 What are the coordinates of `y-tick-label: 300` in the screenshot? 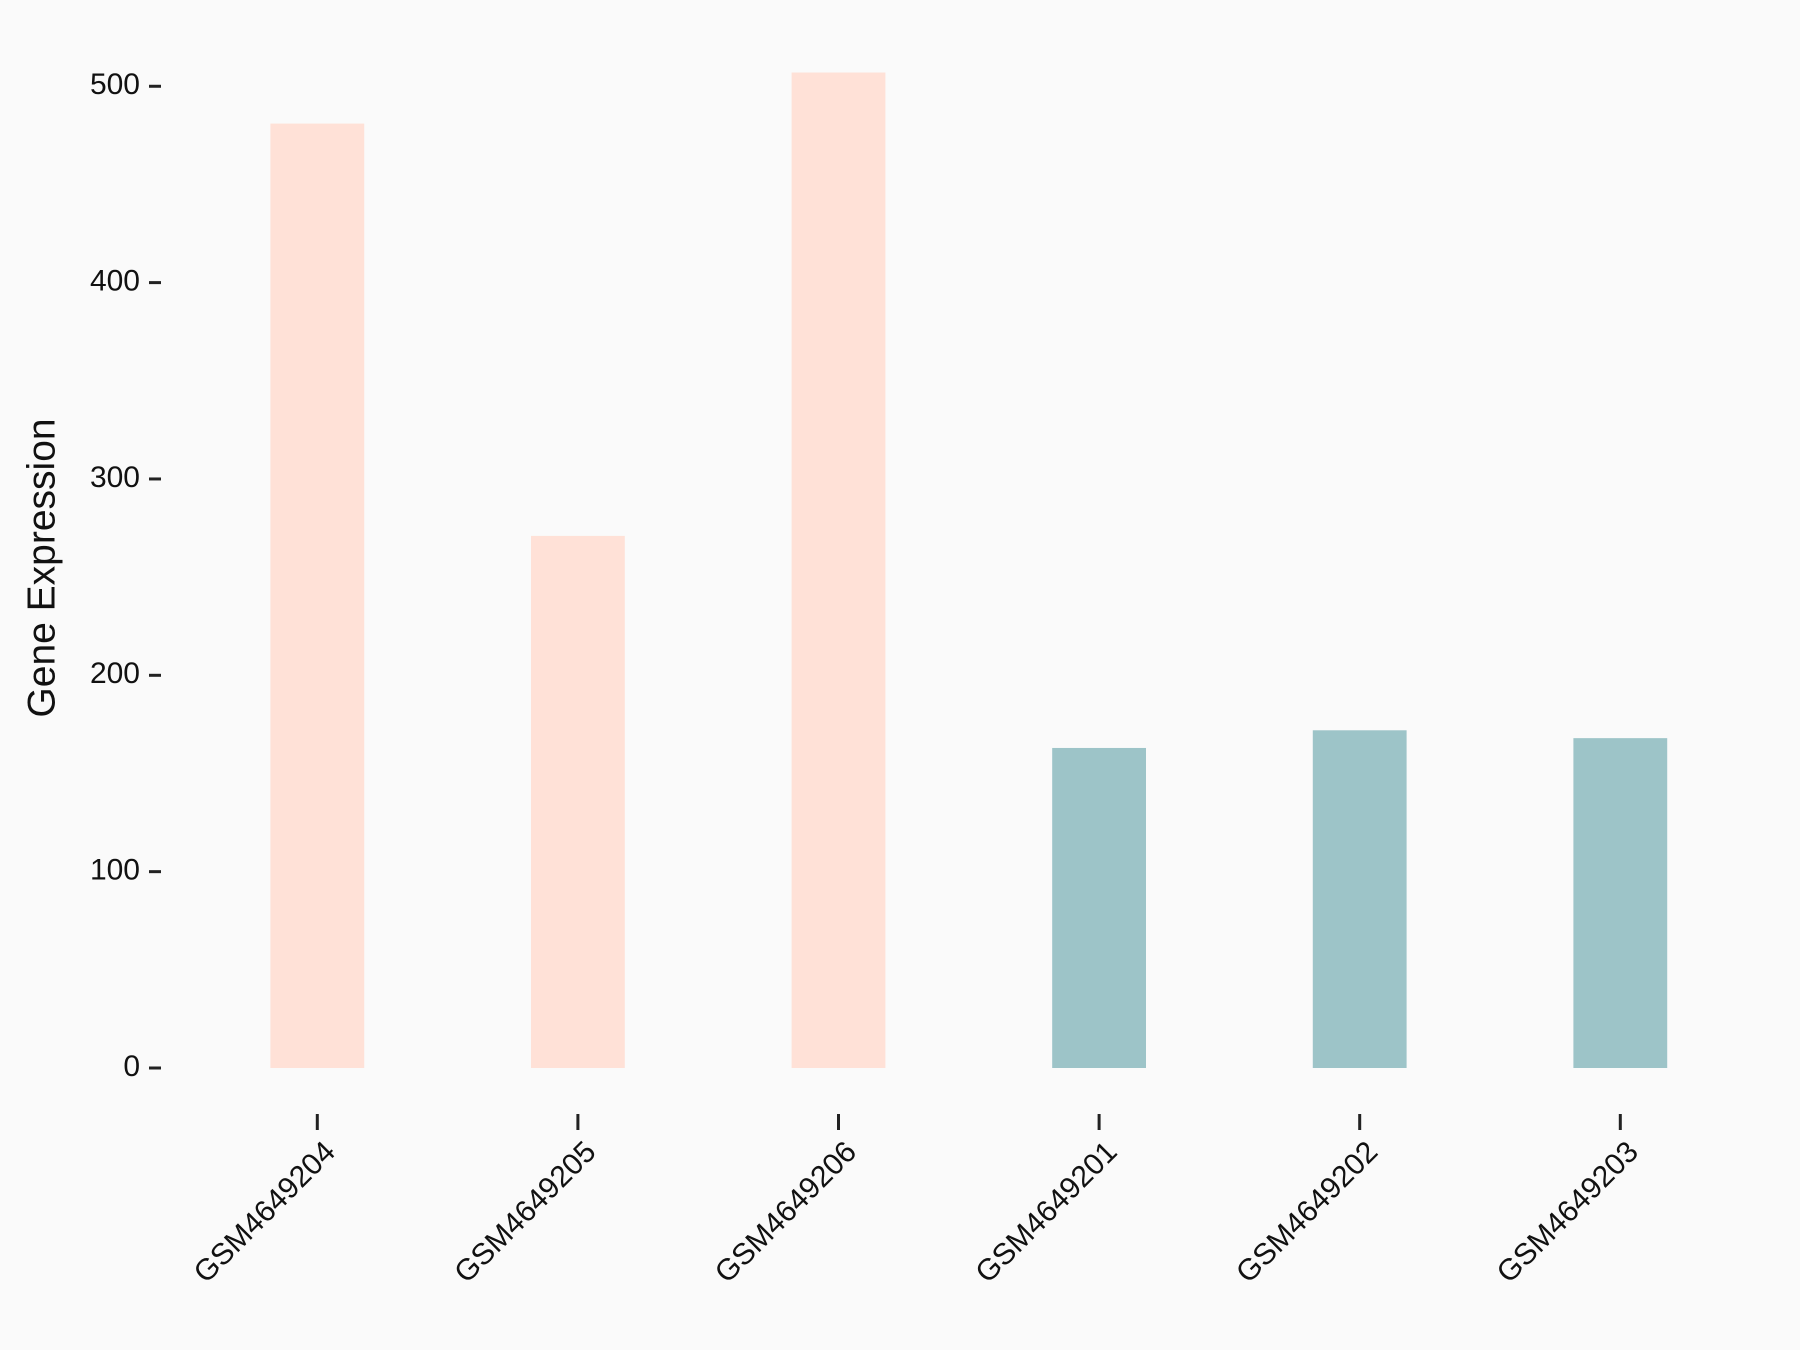 It's located at (115, 477).